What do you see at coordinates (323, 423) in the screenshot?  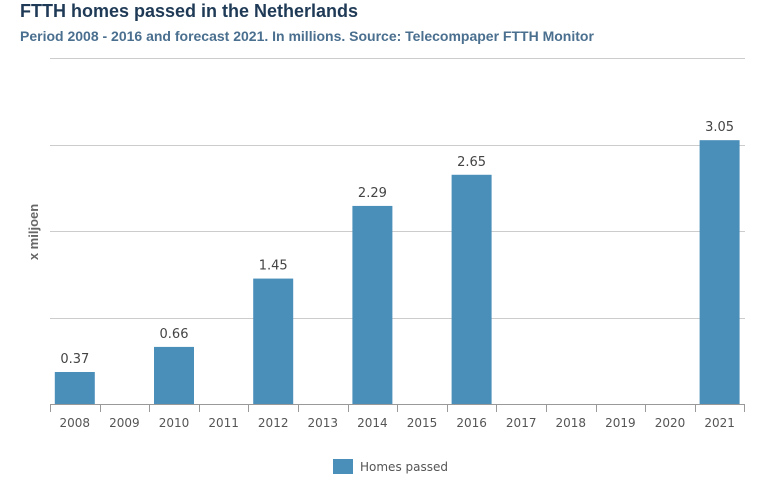 I see `x-tick-label-2013: 2013` at bounding box center [323, 423].